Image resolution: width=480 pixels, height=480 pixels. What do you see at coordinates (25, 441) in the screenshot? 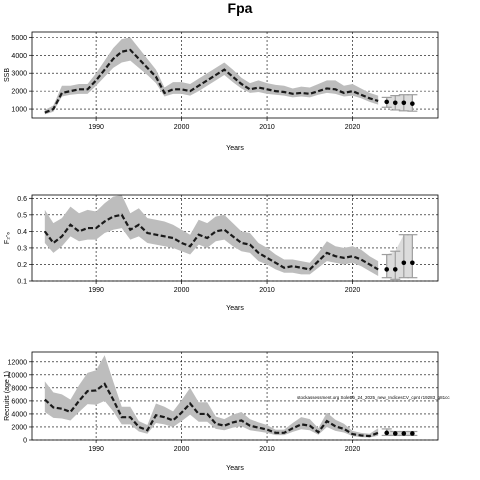
I see `y-tick-label-0: 0` at bounding box center [25, 441].